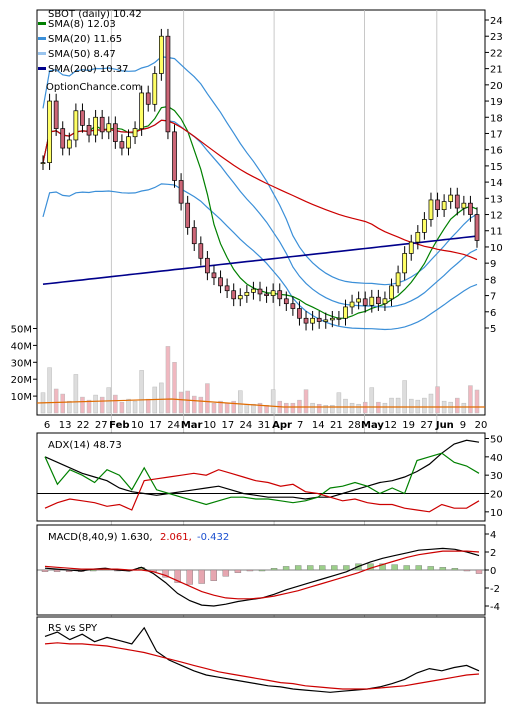  What do you see at coordinates (209, 425) in the screenshot?
I see `x-tick-label: 10` at bounding box center [209, 425].